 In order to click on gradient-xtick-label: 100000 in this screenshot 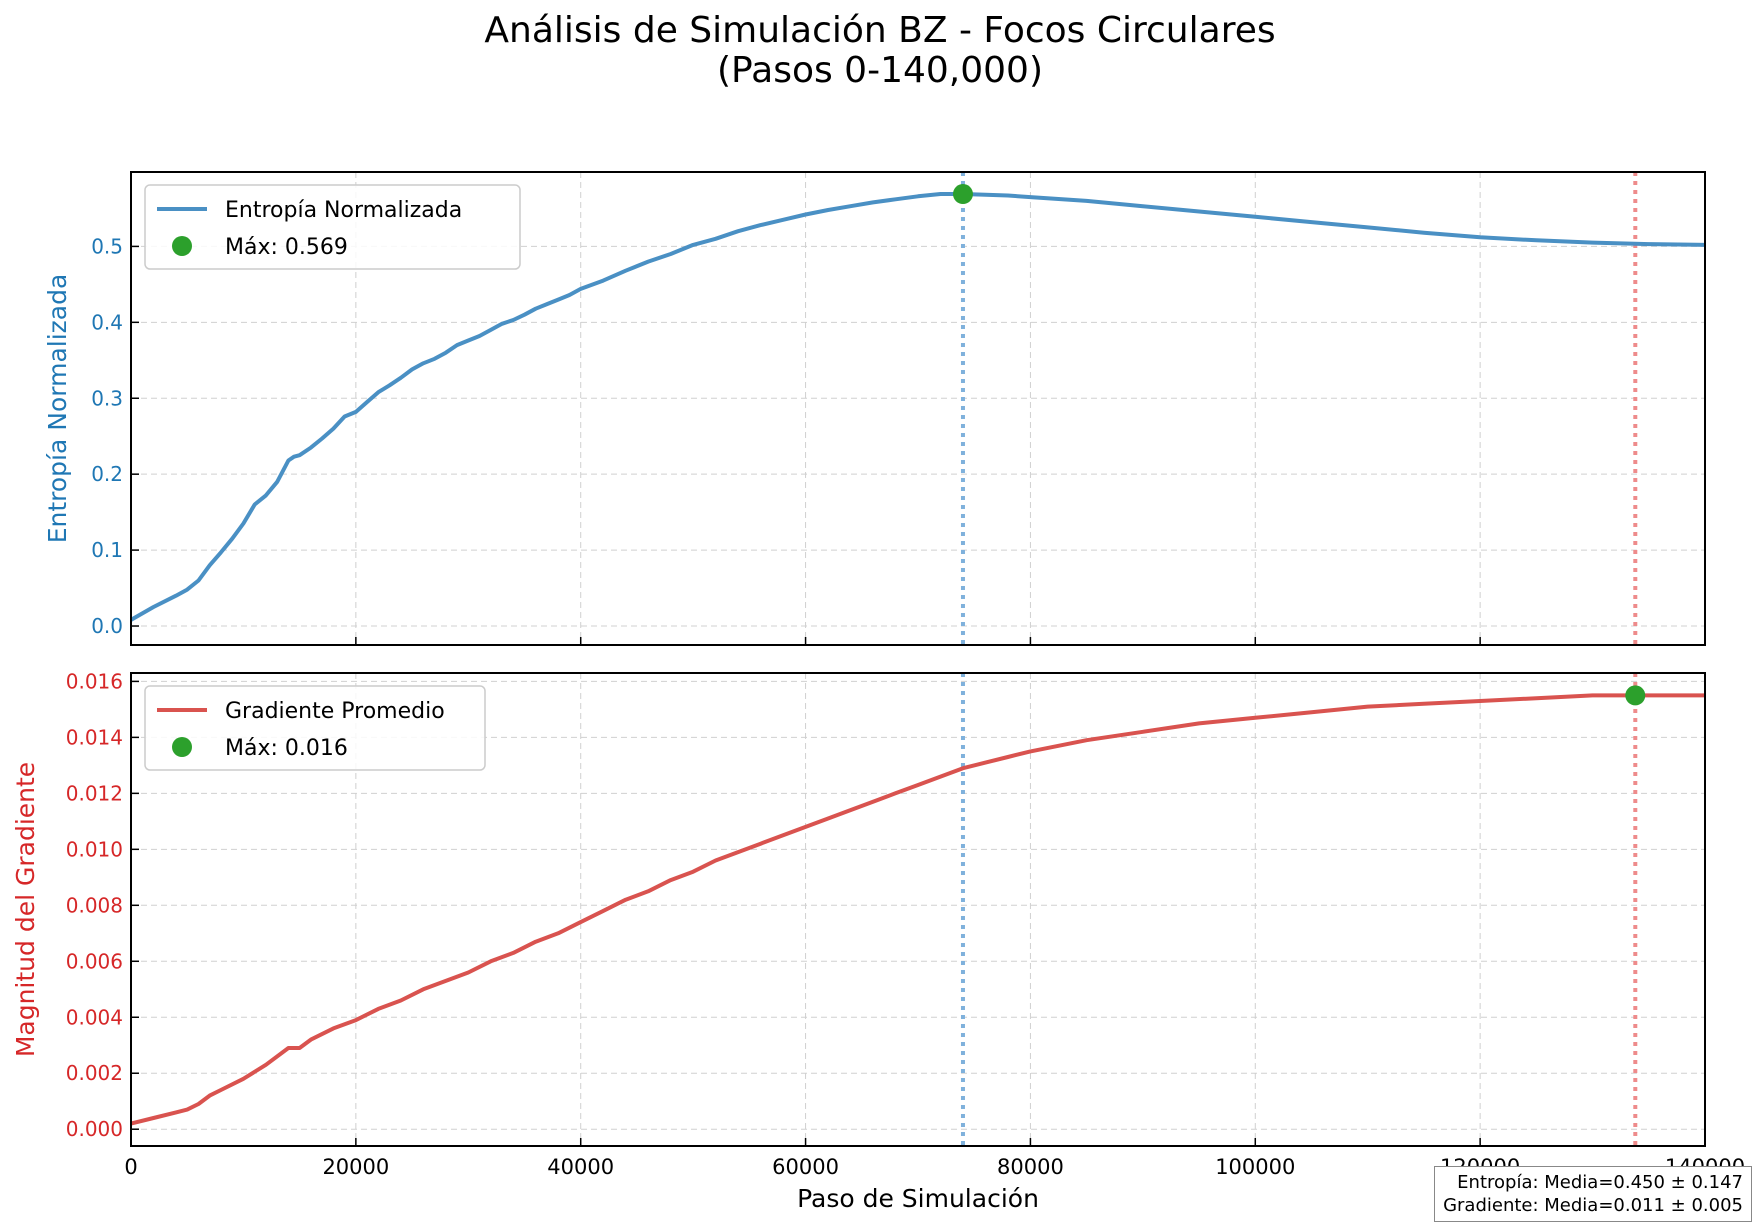, I will do `click(1255, 1167)`.